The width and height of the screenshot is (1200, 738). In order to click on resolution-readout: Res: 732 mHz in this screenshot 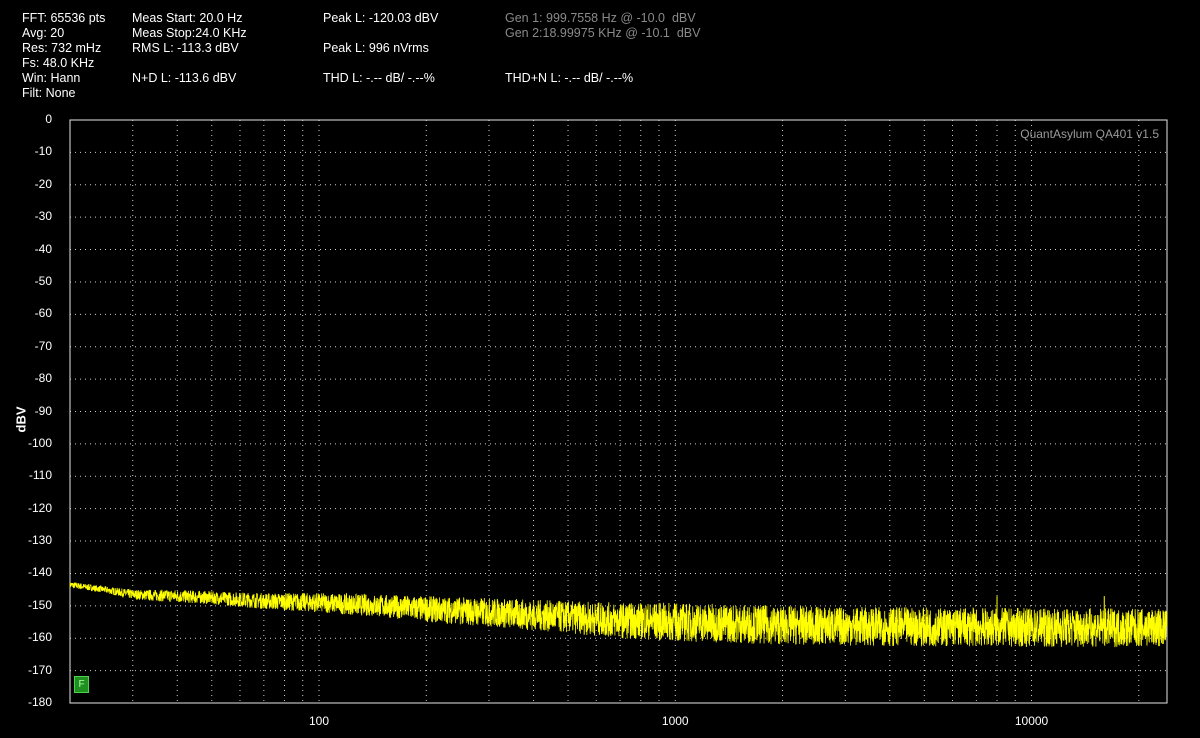, I will do `click(62, 48)`.